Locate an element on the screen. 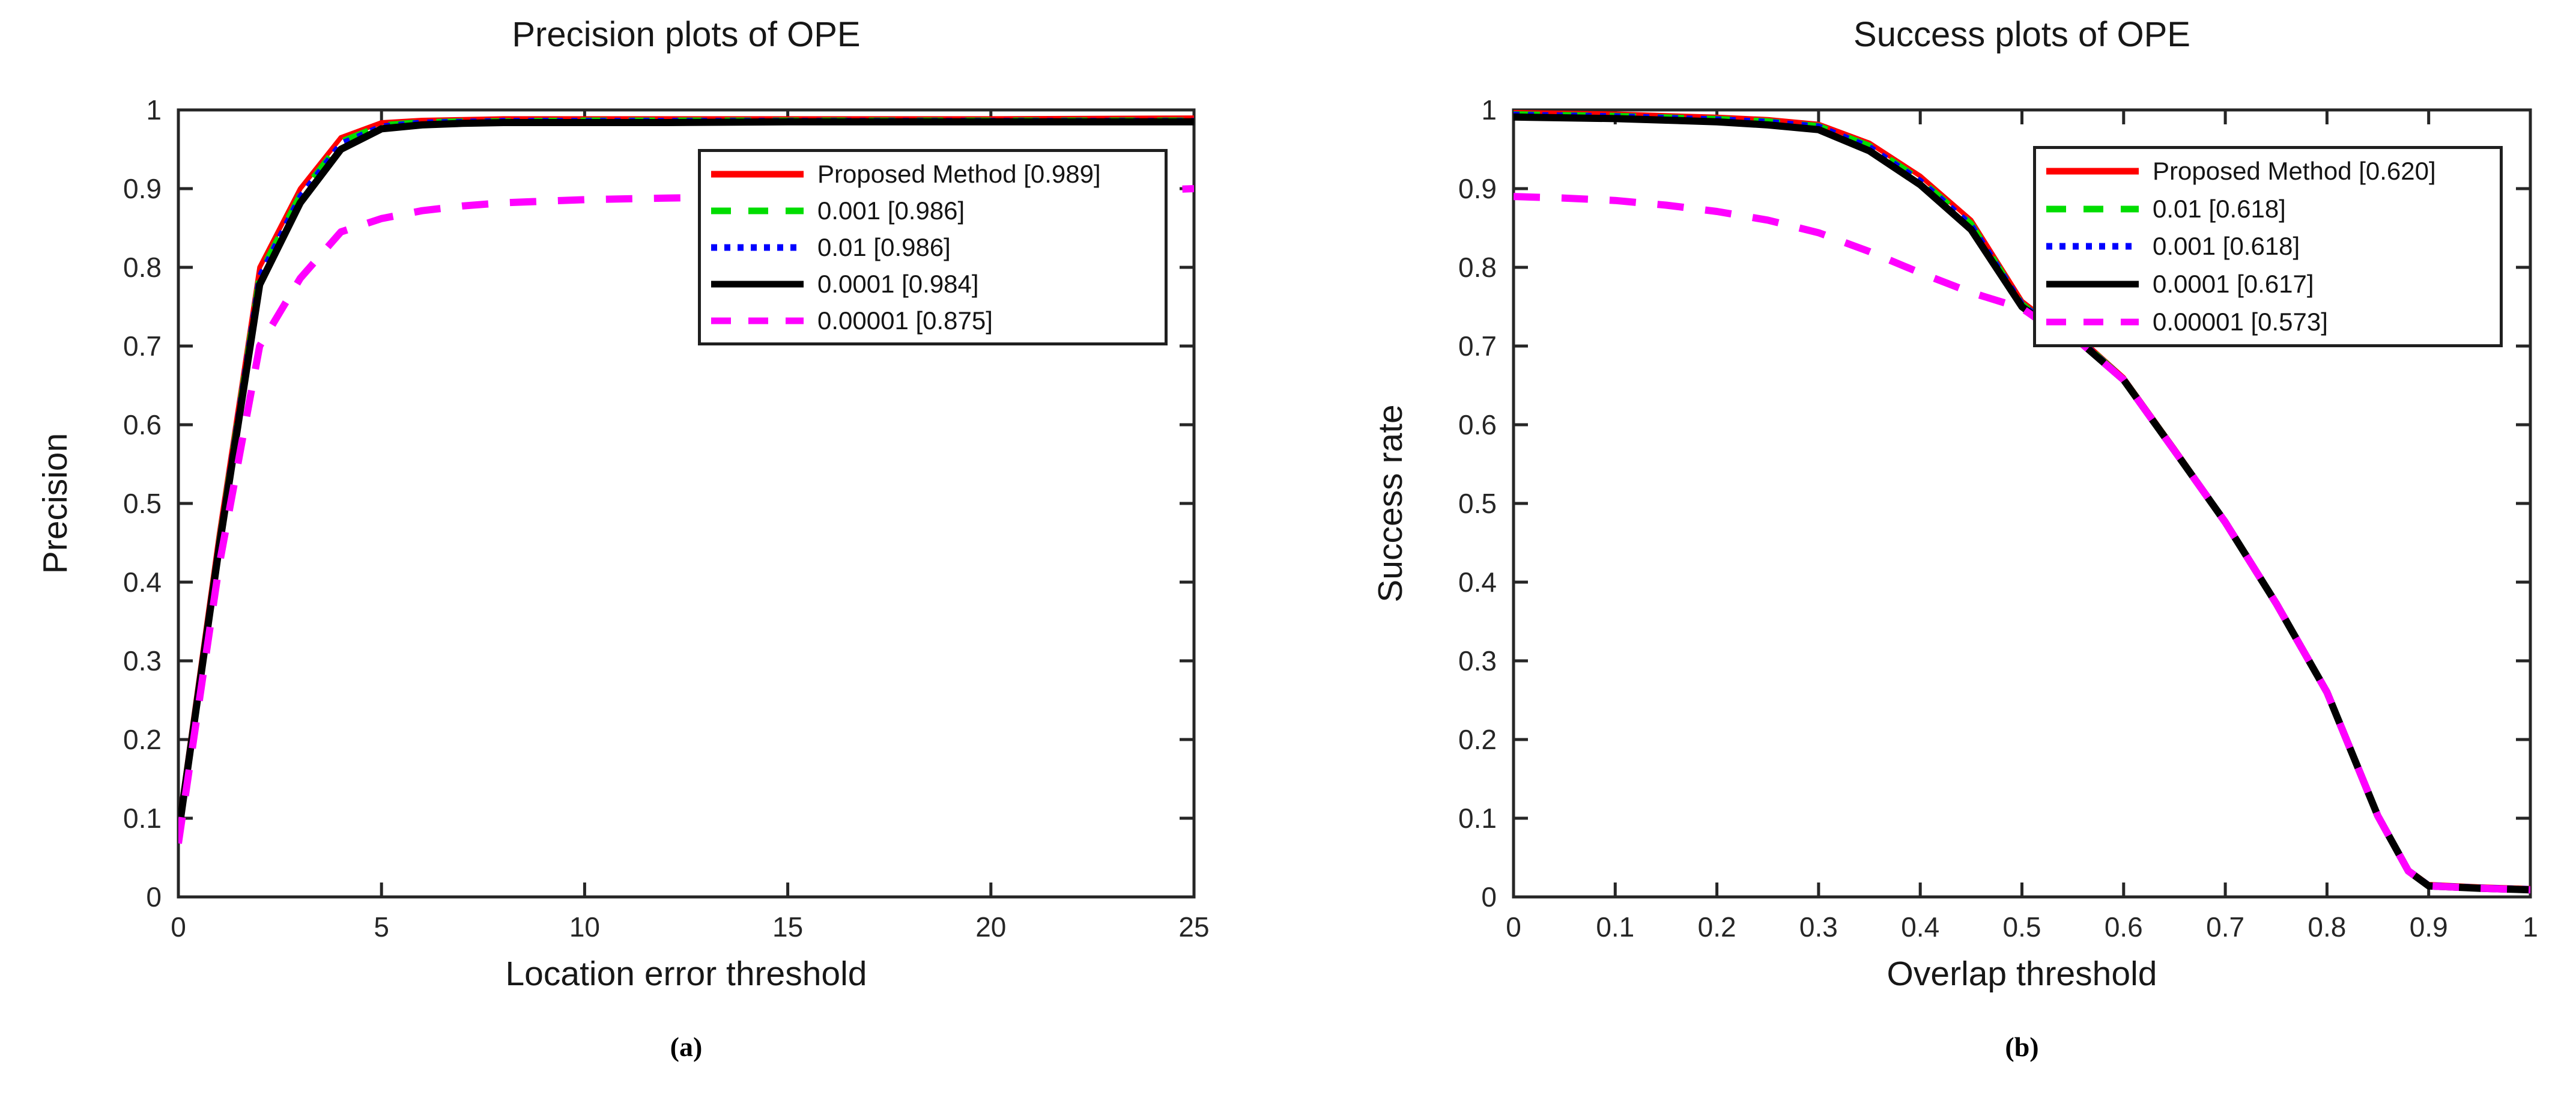  legend-entry-label: 0.01 [0.618] is located at coordinates (2219, 208).